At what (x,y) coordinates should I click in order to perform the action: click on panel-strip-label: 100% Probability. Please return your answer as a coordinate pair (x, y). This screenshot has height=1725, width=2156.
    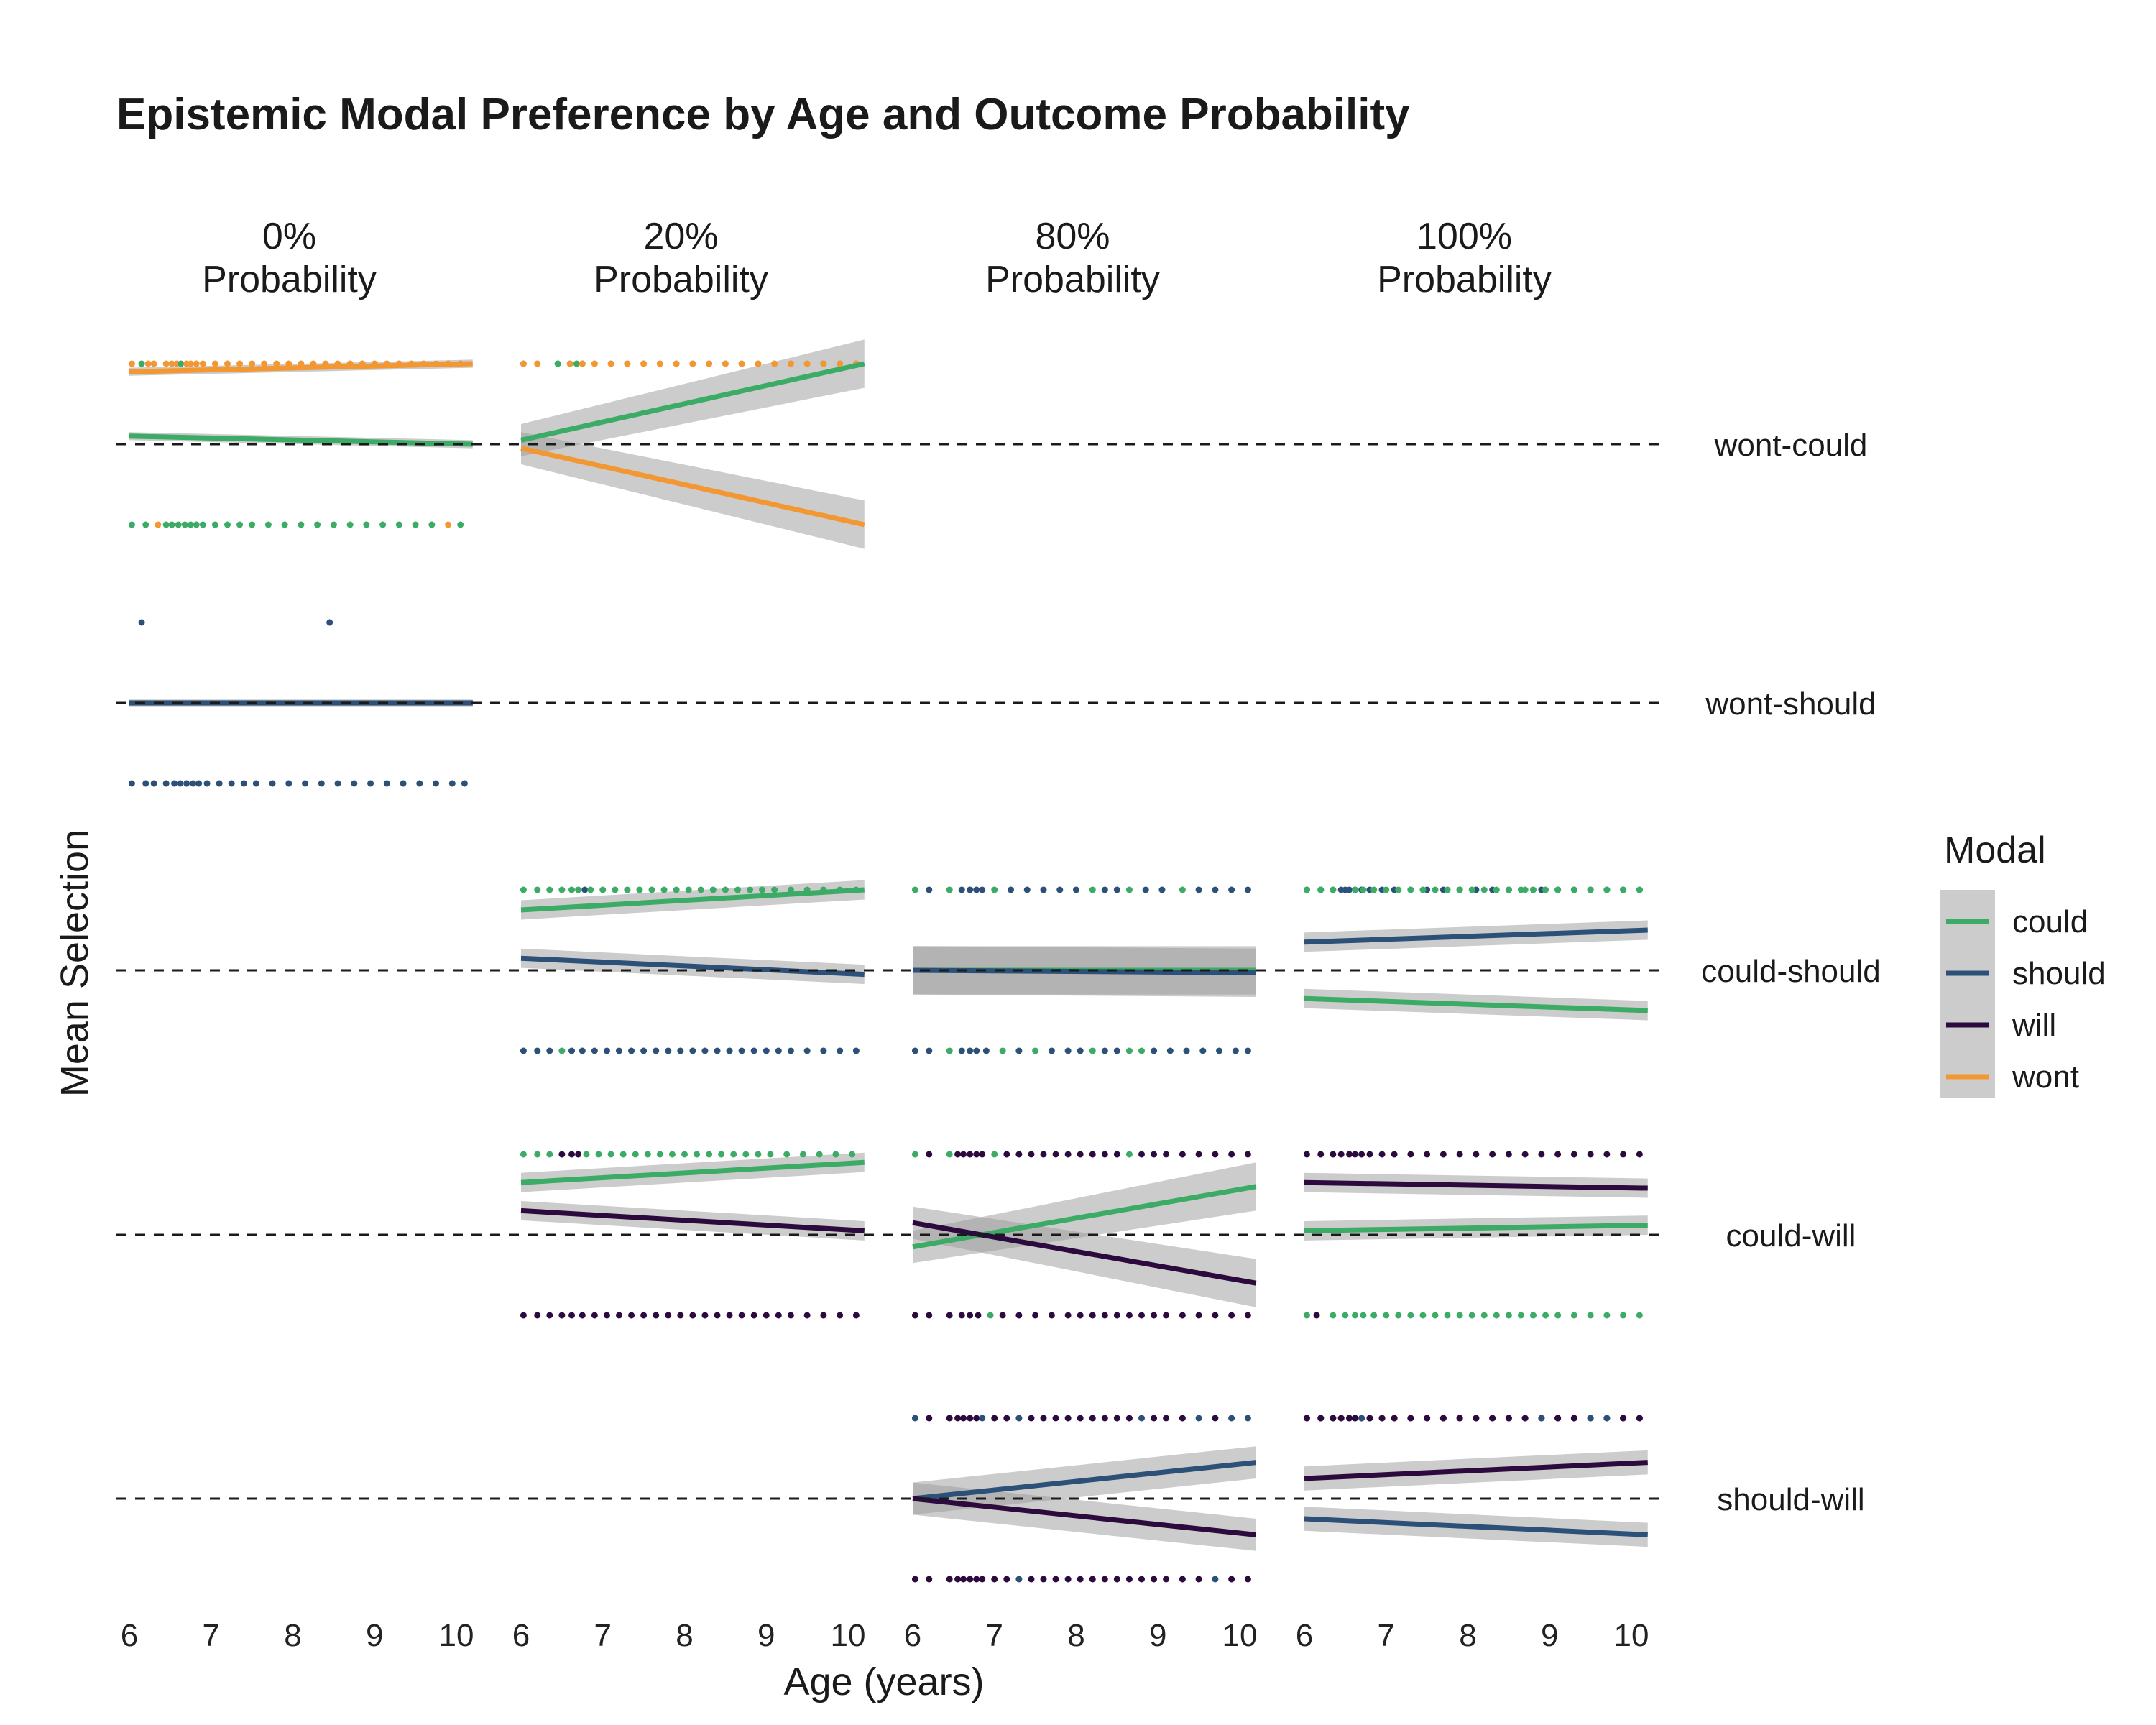
    Looking at the image, I should click on (1464, 258).